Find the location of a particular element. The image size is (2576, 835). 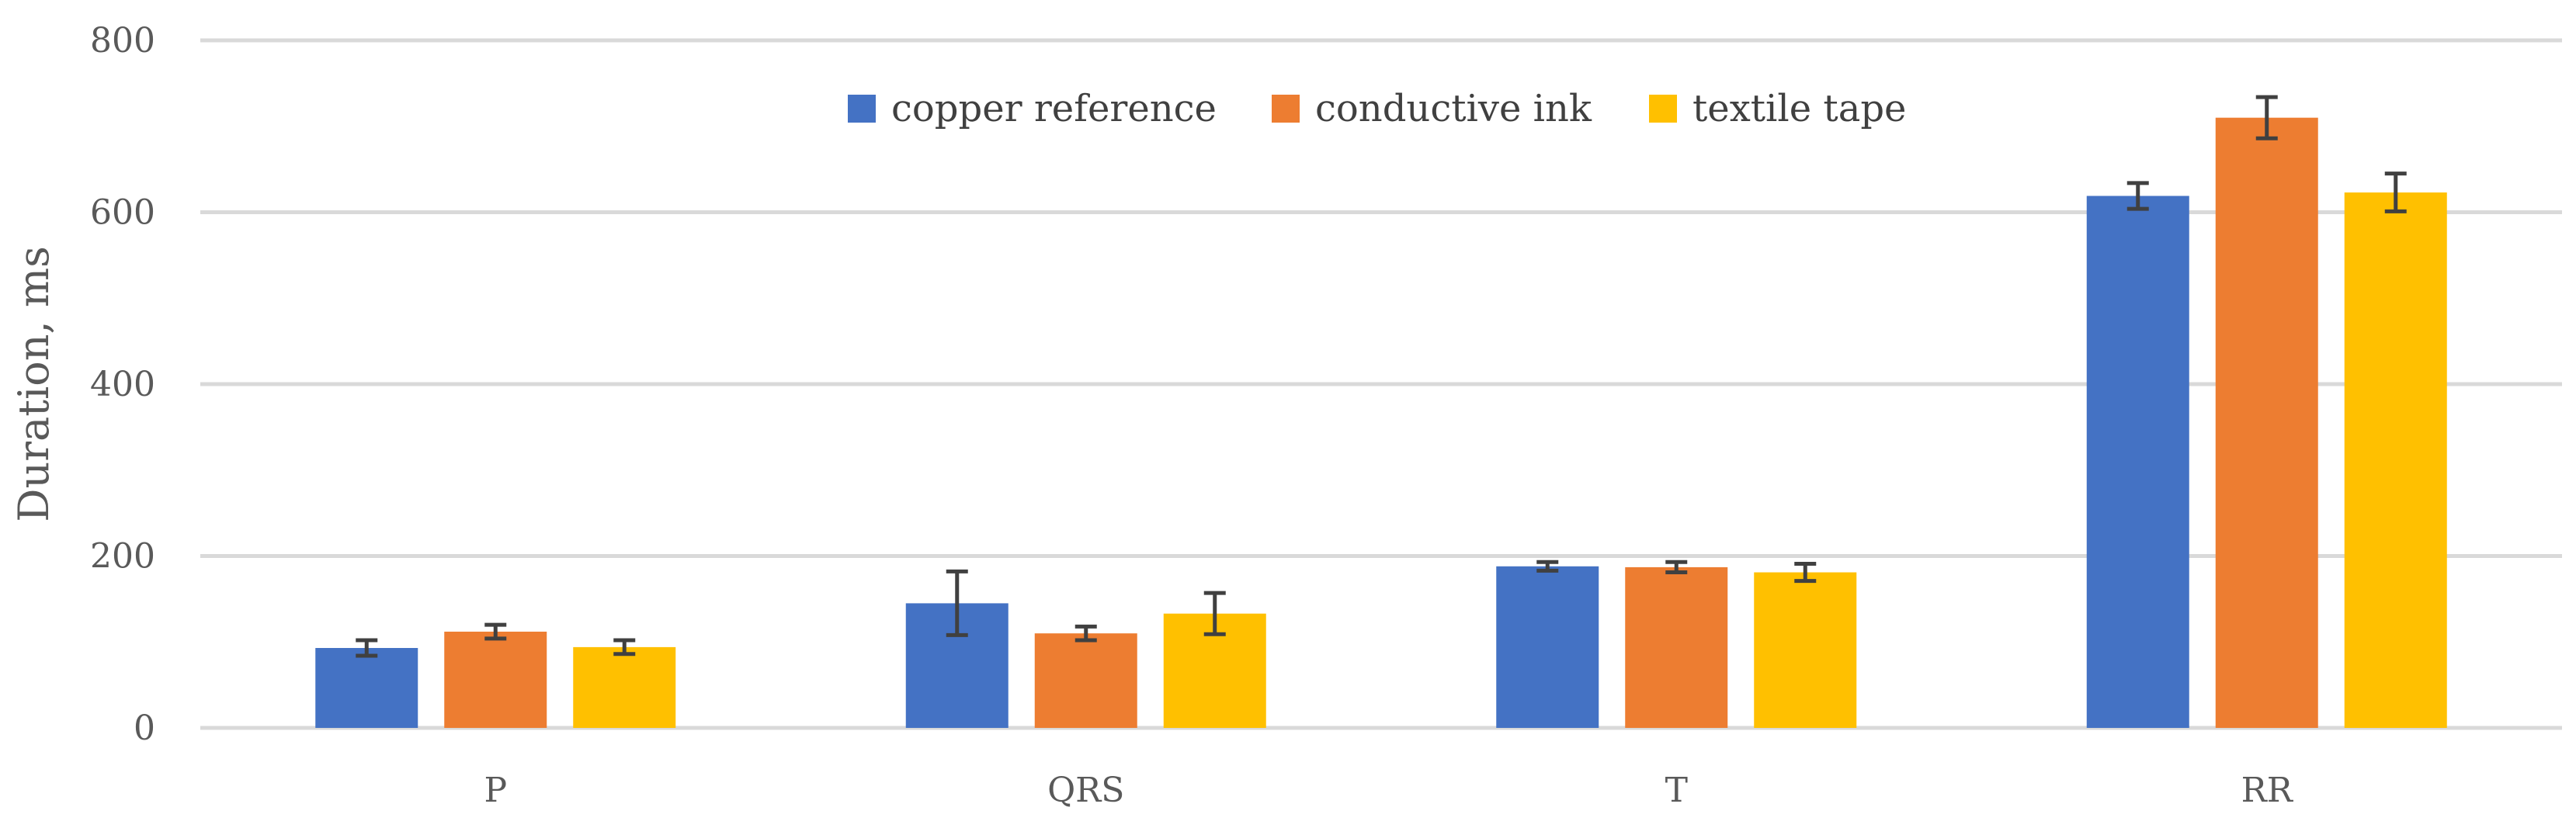

y-axis-label: Duration, ms is located at coordinates (33, 384).